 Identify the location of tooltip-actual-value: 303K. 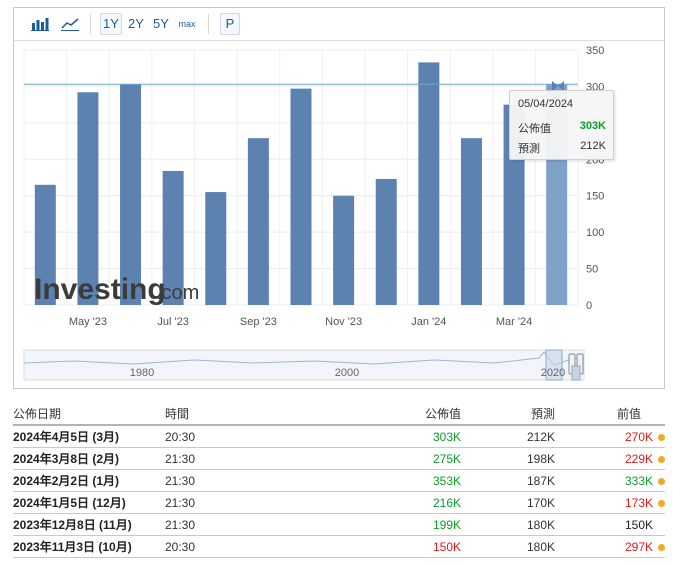
(592, 126).